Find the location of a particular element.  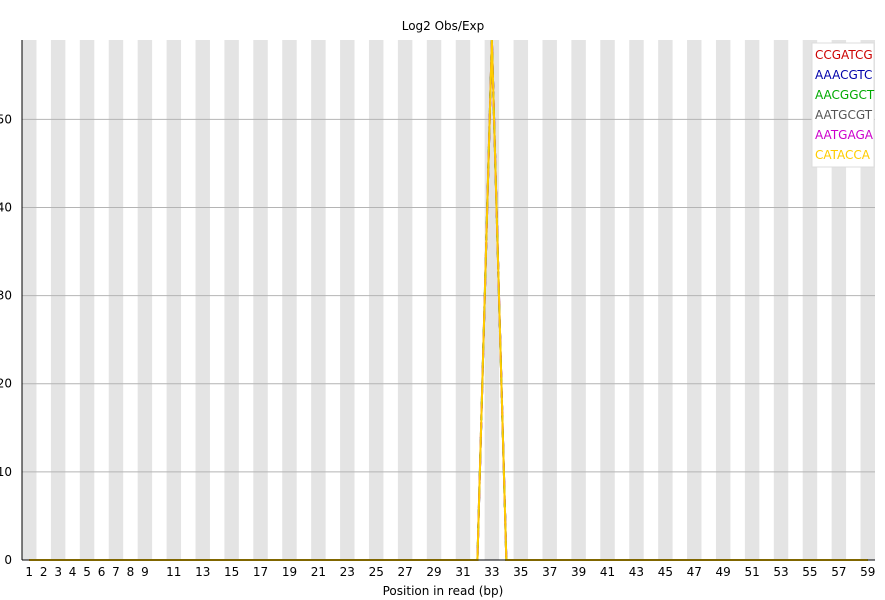

x-tick-label: 8 is located at coordinates (131, 572).